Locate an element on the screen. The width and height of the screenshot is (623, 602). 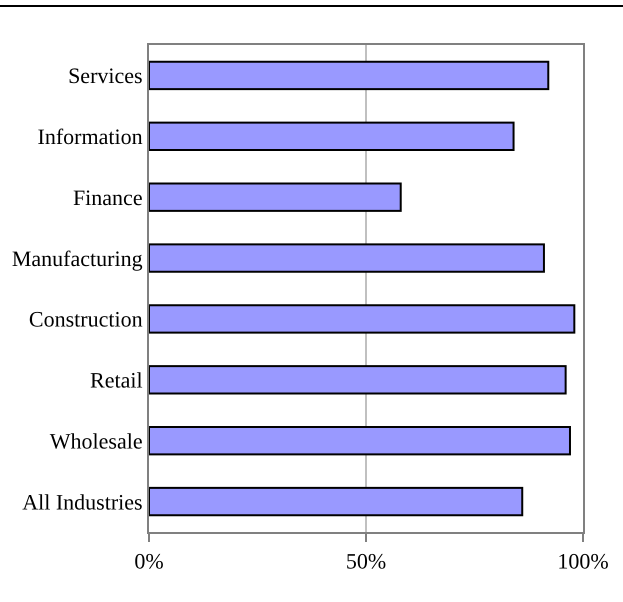
y-tick-label: Finance is located at coordinates (107, 197).